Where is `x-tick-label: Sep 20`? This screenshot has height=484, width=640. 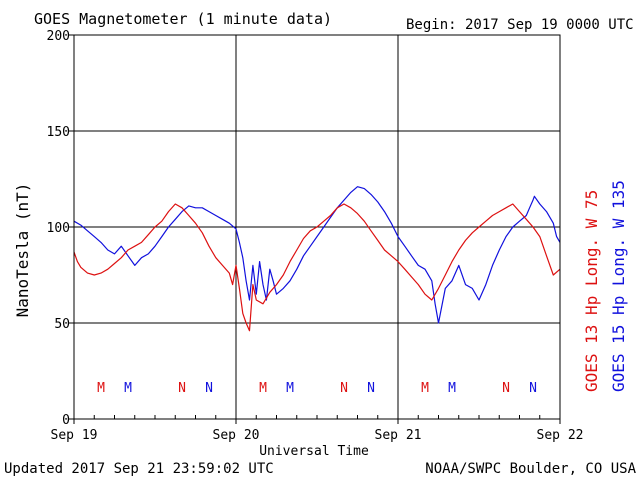
x-tick-label: Sep 20 is located at coordinates (236, 435).